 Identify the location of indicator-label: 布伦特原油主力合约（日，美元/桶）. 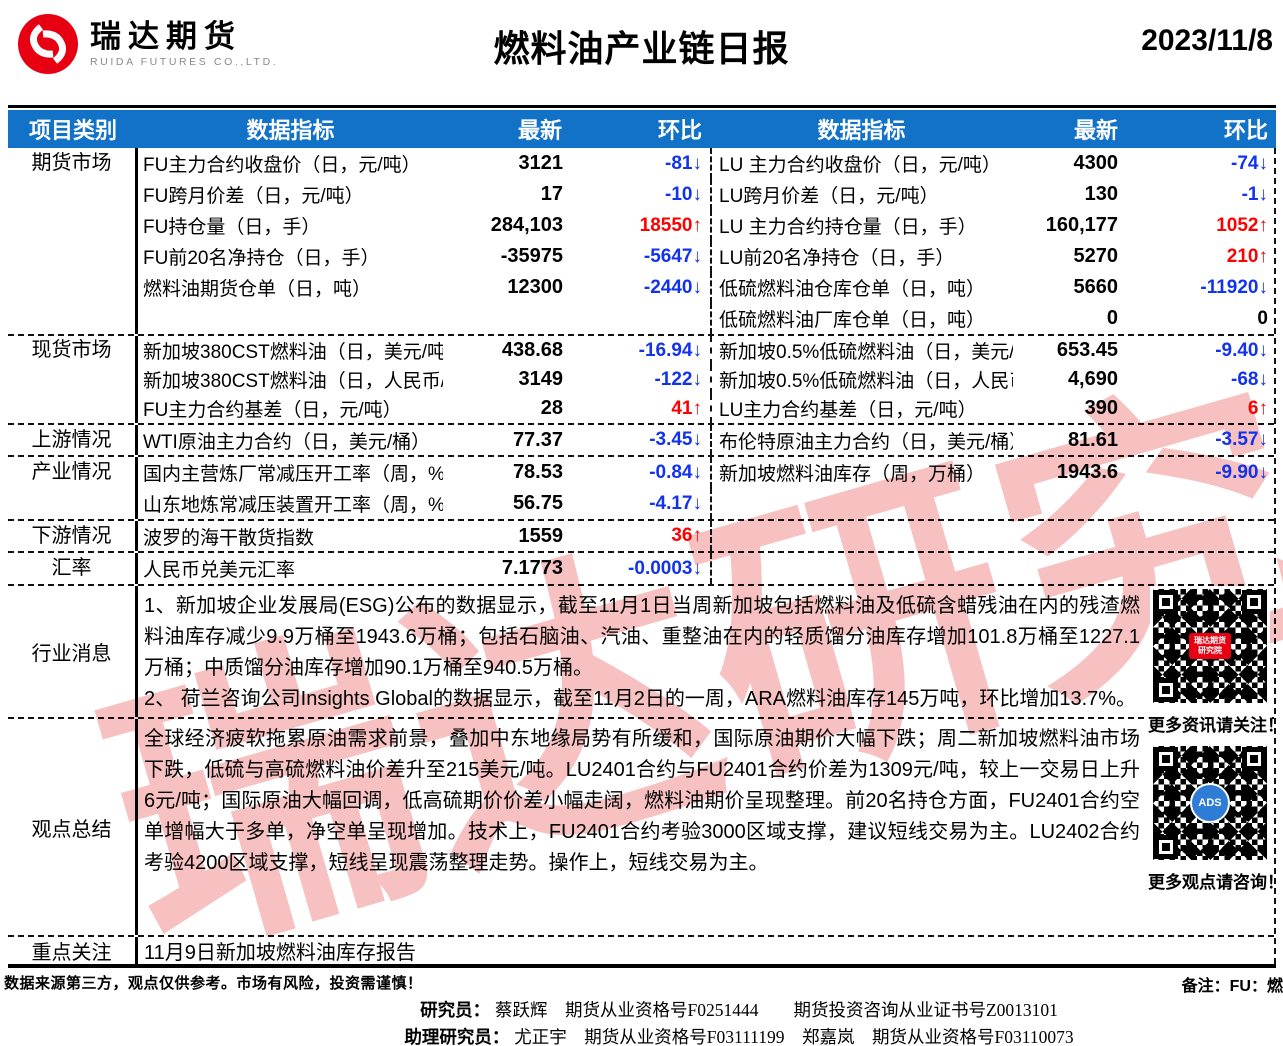
(861, 440).